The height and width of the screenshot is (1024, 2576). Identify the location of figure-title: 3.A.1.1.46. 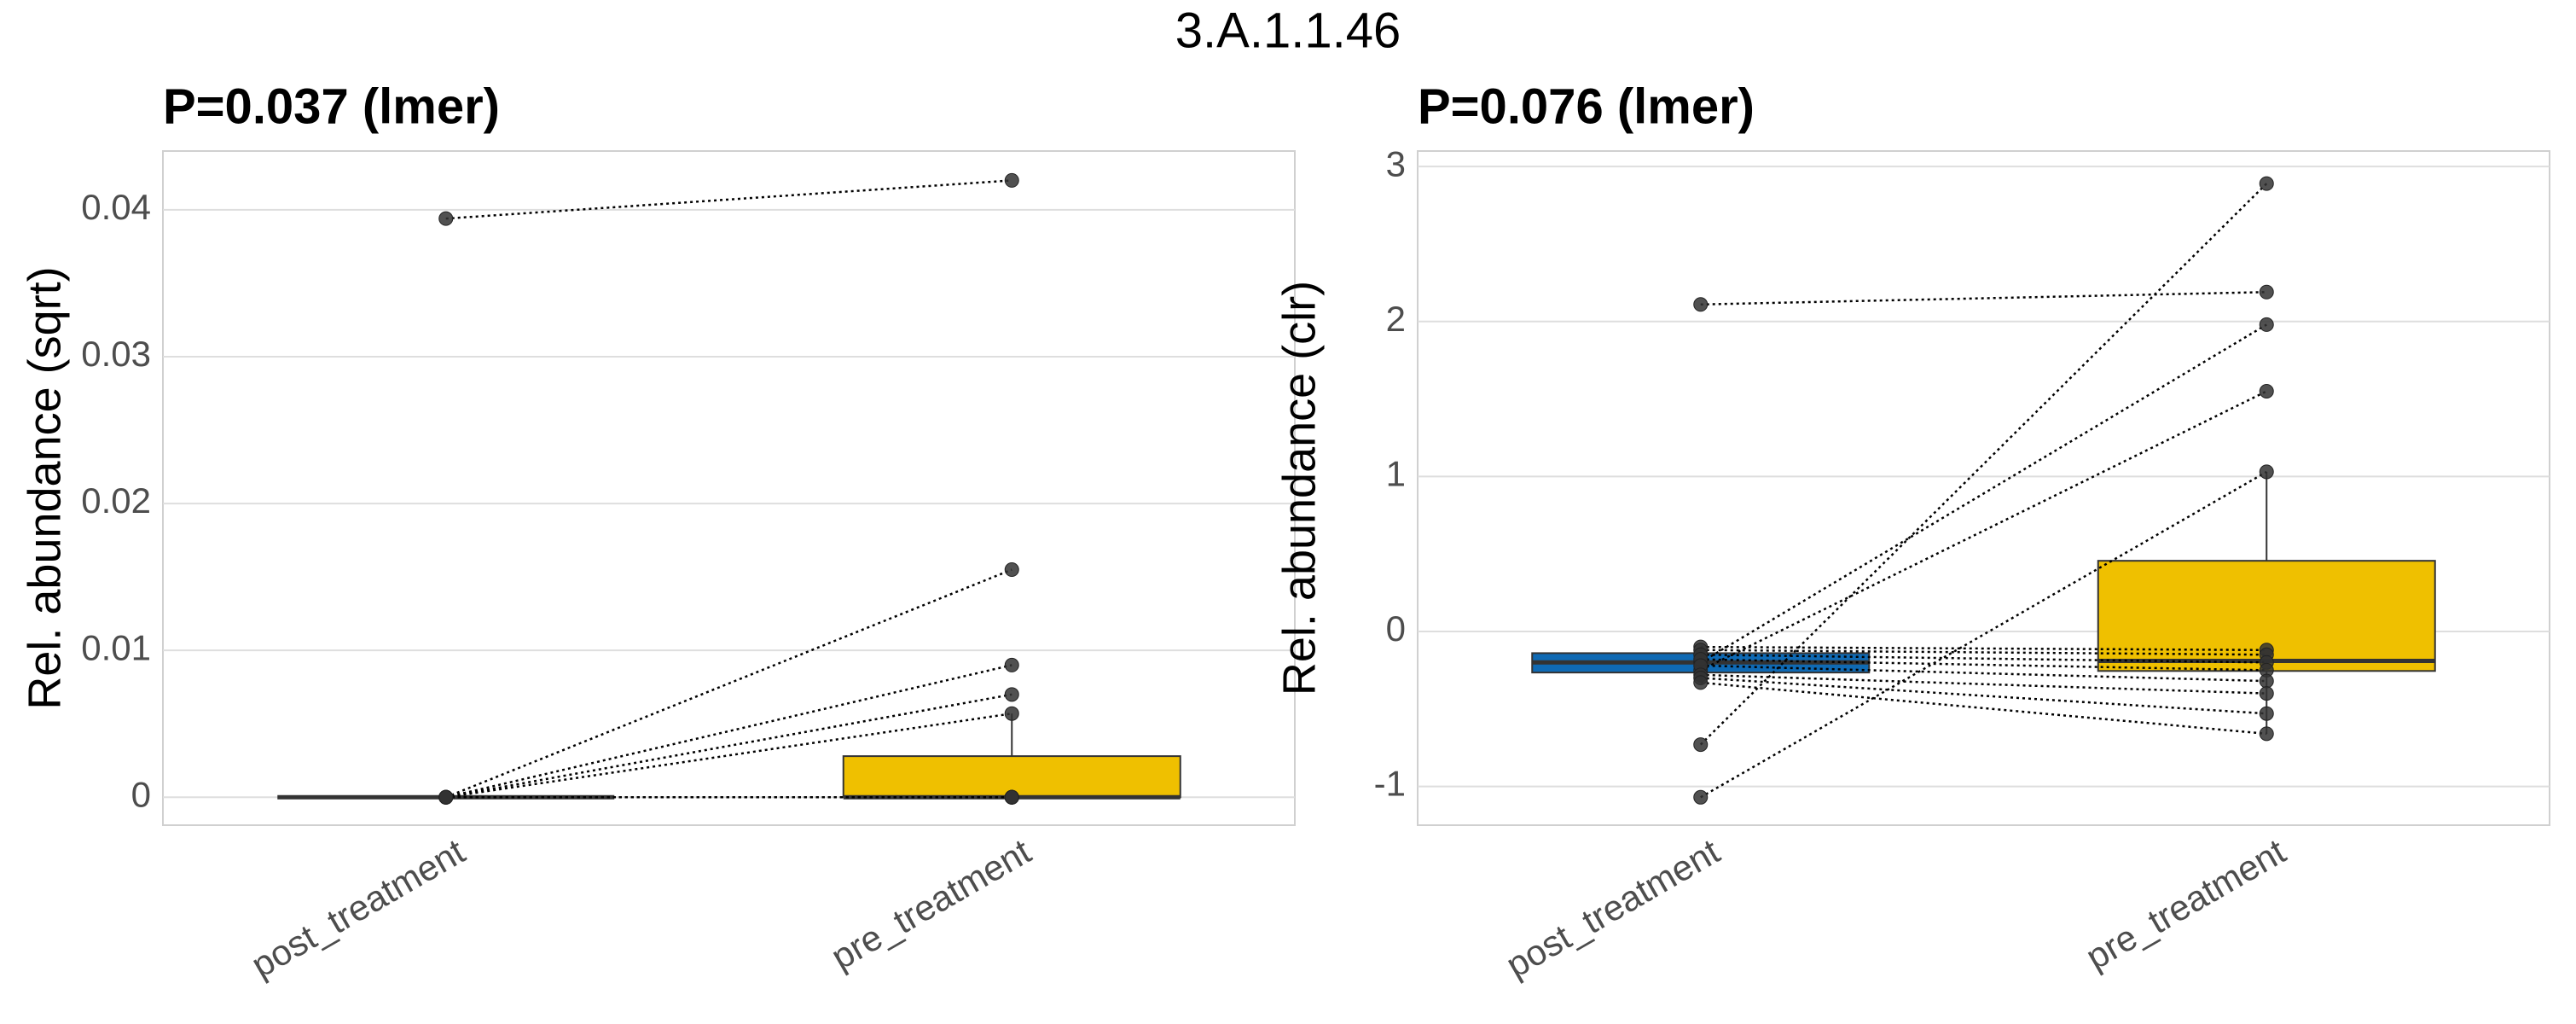
(1288, 31).